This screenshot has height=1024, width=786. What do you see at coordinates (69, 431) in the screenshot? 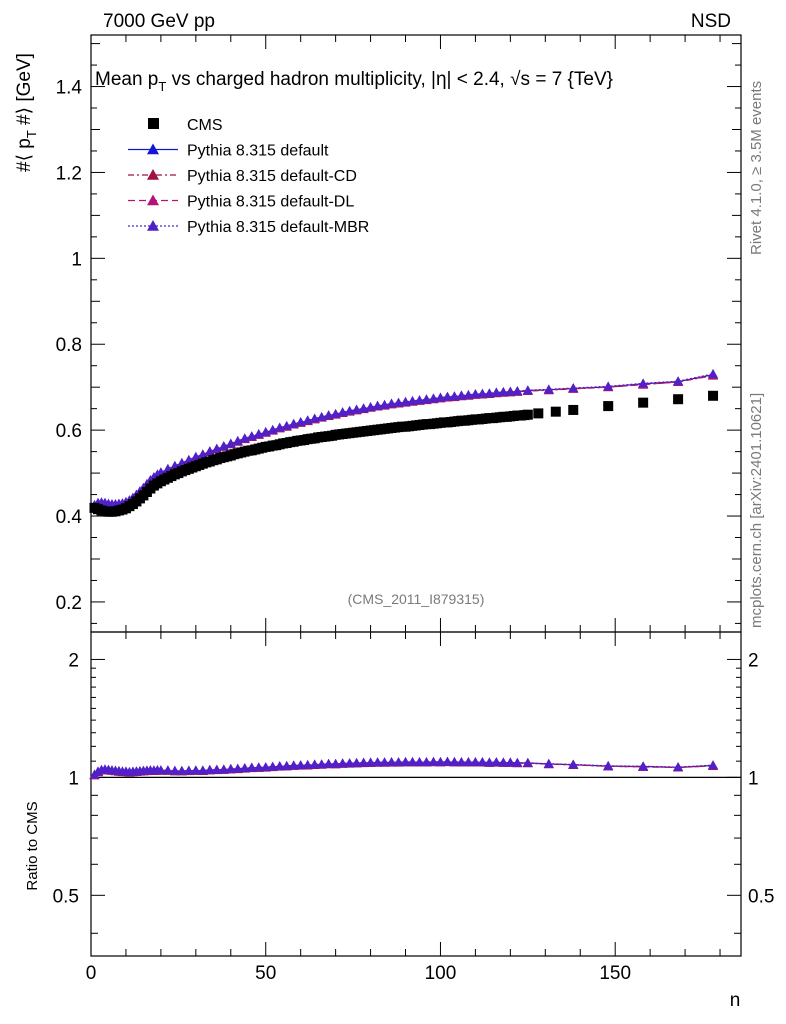
I see `y-tick-label: 0.6` at bounding box center [69, 431].